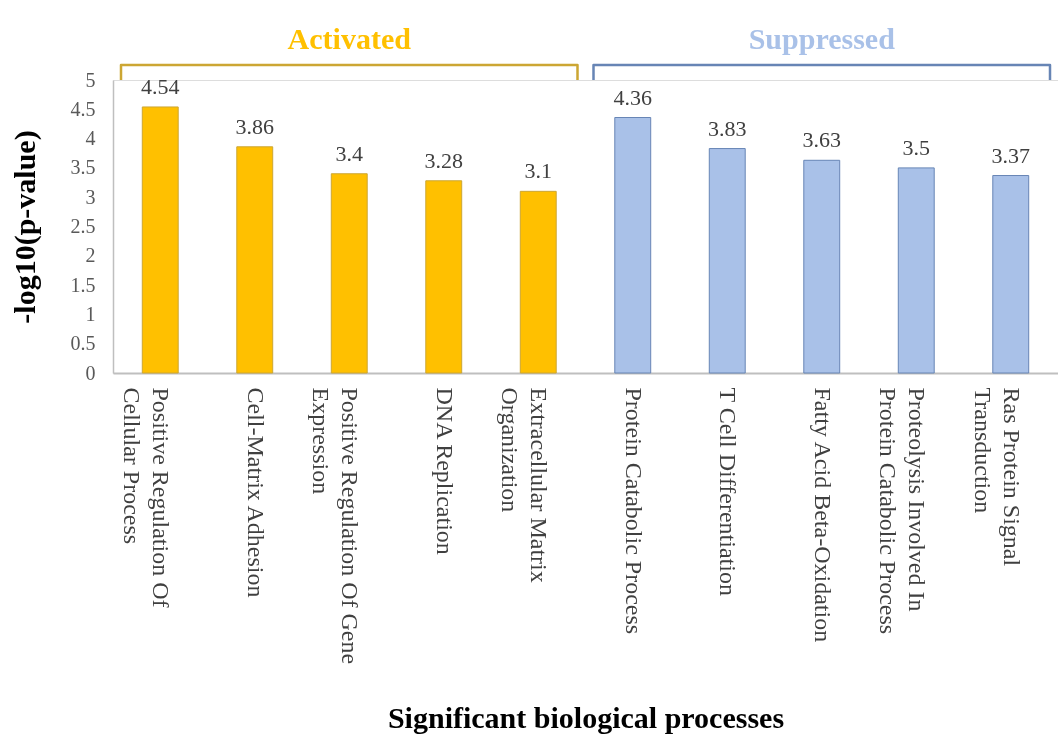 This screenshot has width=1058, height=738. I want to click on y-tick-label: 1, so click(90, 313).